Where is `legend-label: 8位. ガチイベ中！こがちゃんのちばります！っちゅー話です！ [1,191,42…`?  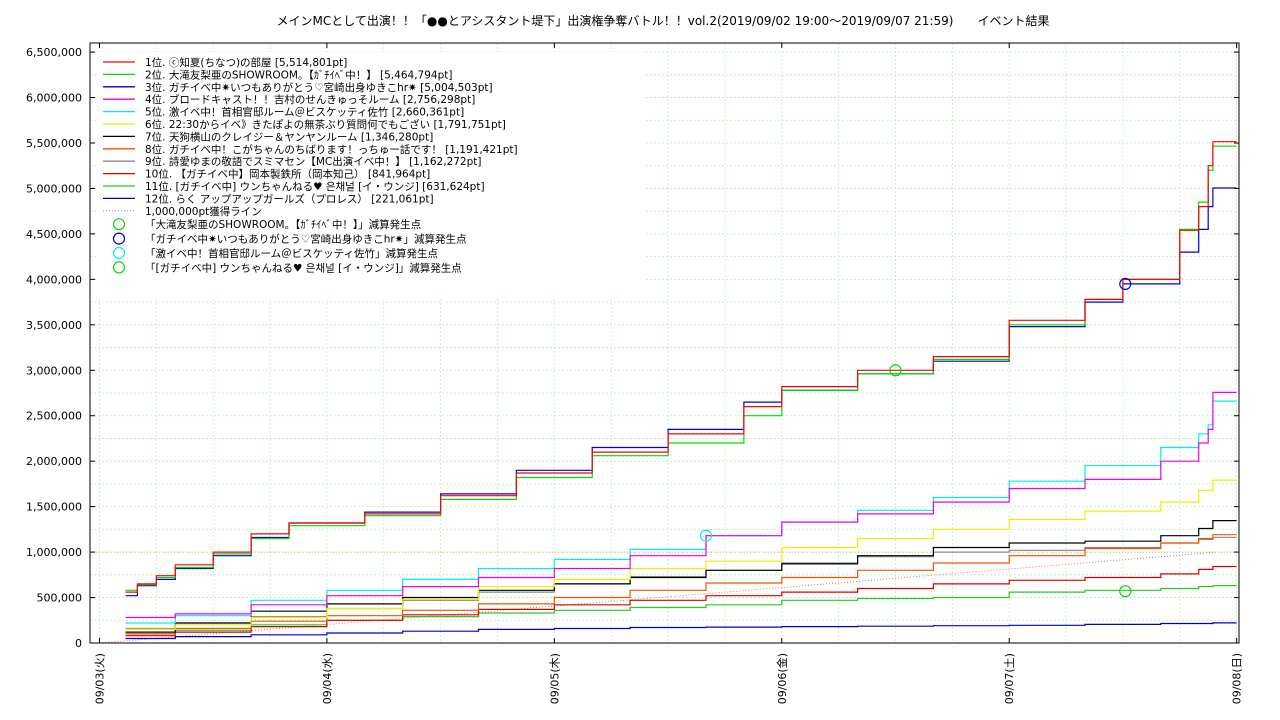
legend-label: 8位. ガチイベ中！こがちゃんのちばります！っちゅー話です！ [1,191,42… is located at coordinates (331, 149).